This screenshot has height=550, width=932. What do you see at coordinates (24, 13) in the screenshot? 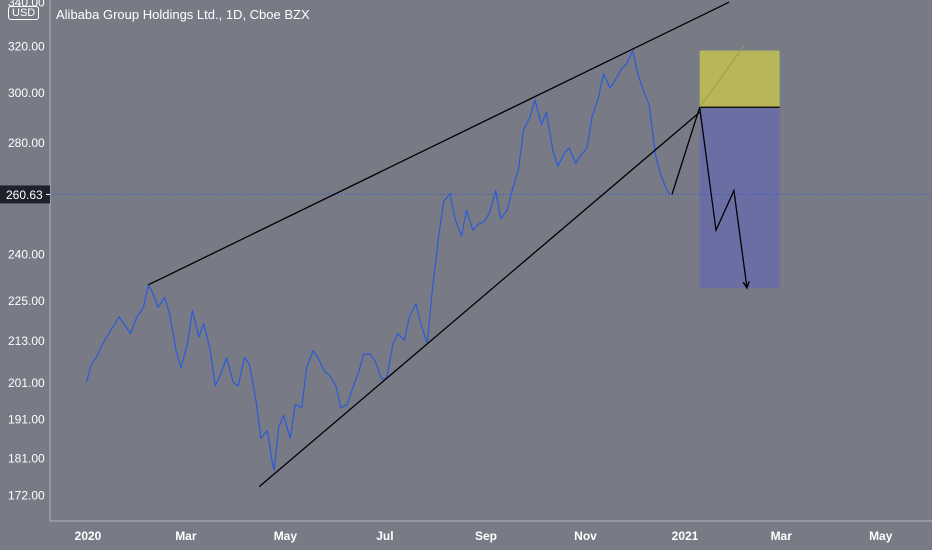
I see `currency-badge: USD` at bounding box center [24, 13].